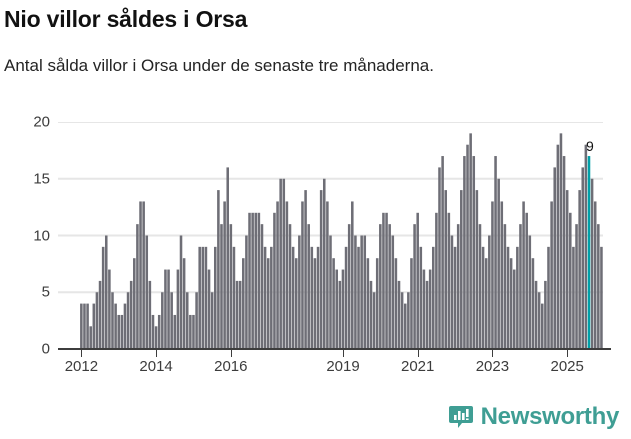  Describe the element at coordinates (343, 366) in the screenshot. I see `x-axis-tick-label: 2019` at that location.